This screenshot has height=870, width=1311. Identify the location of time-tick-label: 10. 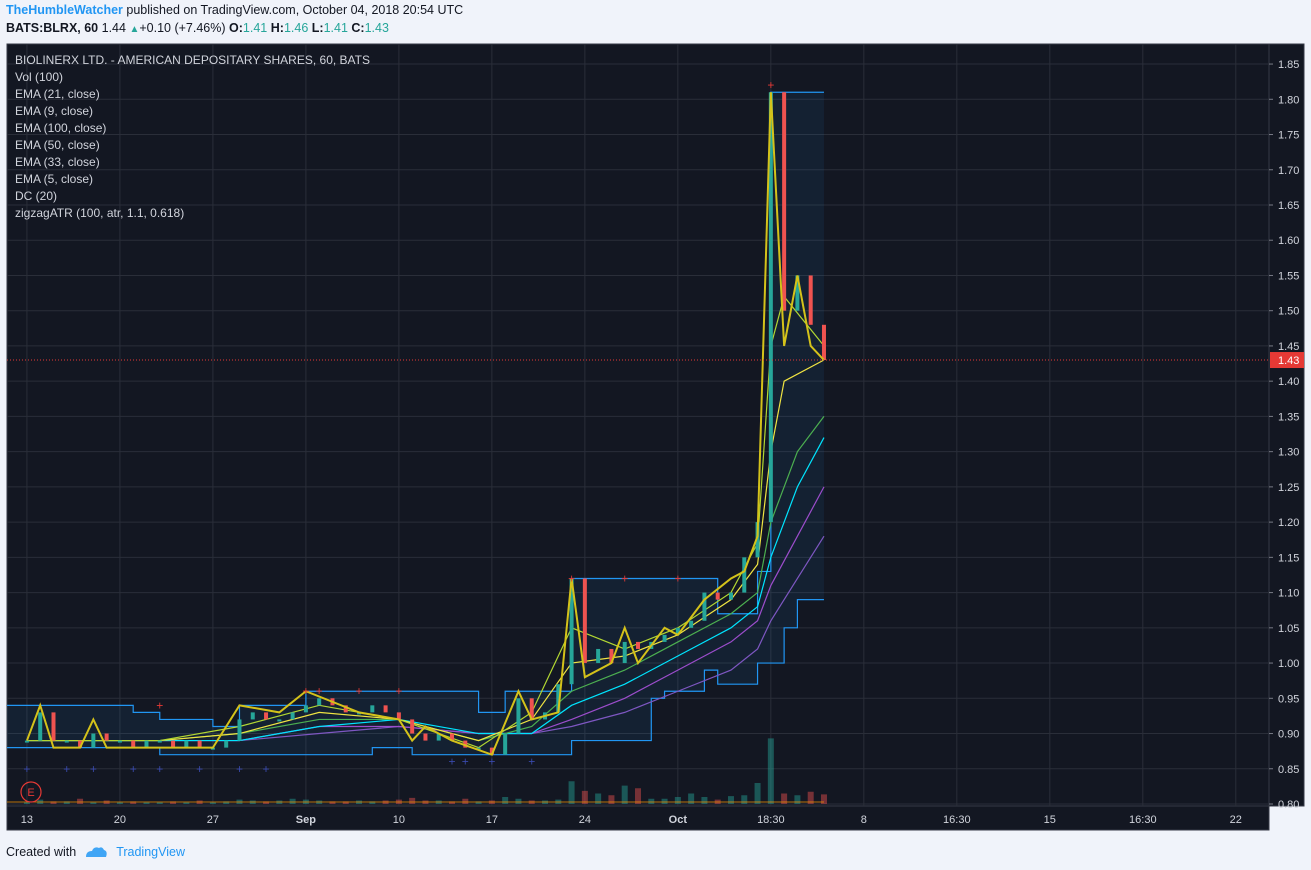
(399, 820).